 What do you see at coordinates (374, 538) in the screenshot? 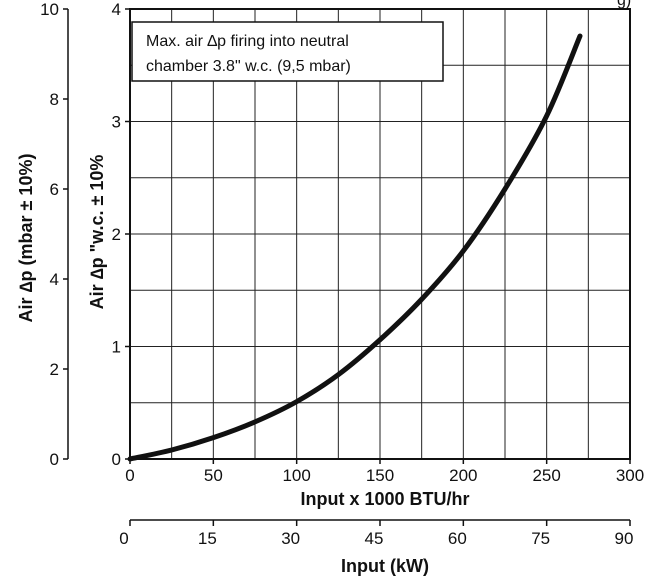
I see `x2-tick-label: 45` at bounding box center [374, 538].